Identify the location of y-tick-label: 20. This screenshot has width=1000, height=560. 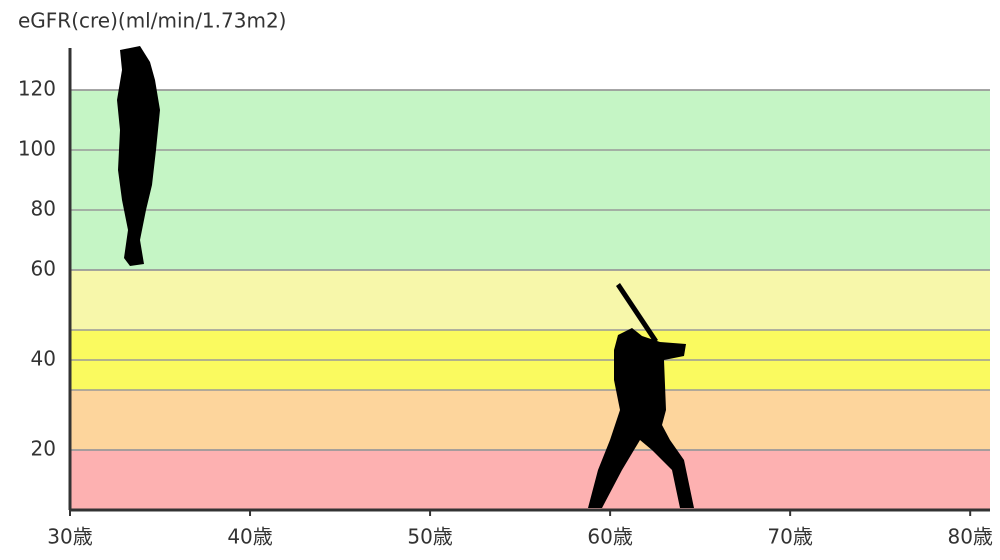
(43, 449).